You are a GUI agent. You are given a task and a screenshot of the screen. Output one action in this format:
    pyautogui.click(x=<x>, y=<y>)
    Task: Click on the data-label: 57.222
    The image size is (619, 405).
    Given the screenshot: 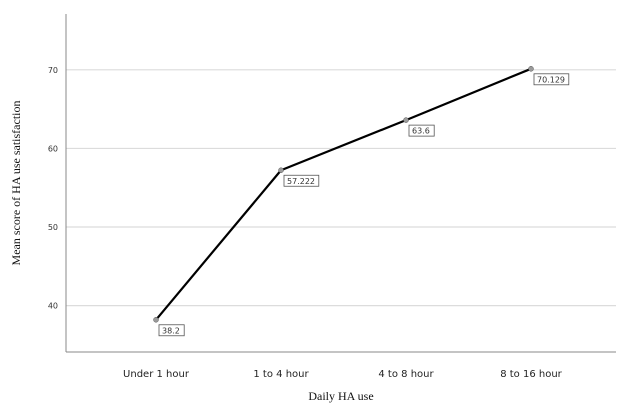 What is the action you would take?
    pyautogui.click(x=301, y=180)
    